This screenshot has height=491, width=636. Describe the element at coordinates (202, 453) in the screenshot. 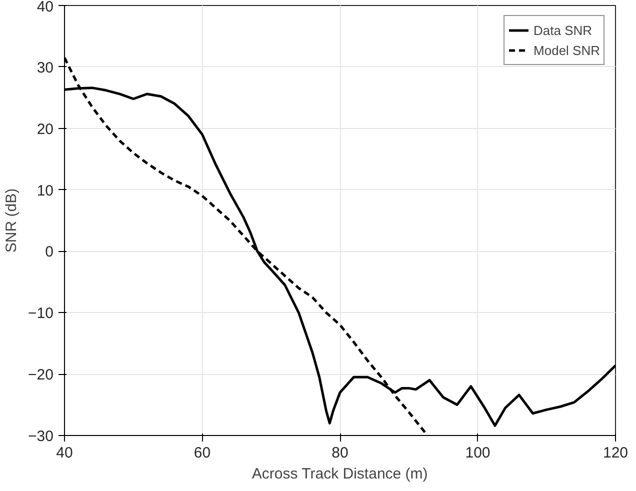

I see `x-tick-label: 60` at that location.